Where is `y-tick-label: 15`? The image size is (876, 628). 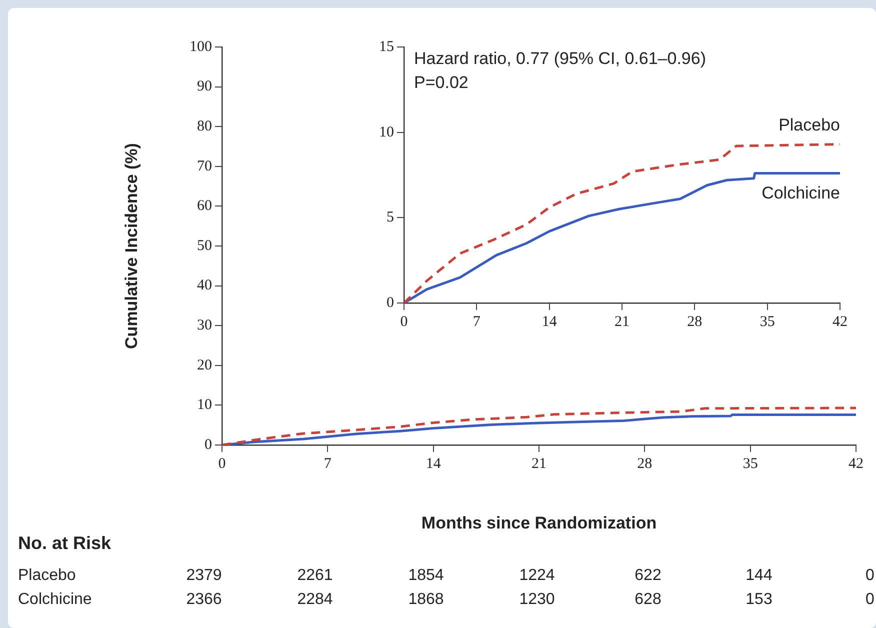
y-tick-label: 15 is located at coordinates (386, 46).